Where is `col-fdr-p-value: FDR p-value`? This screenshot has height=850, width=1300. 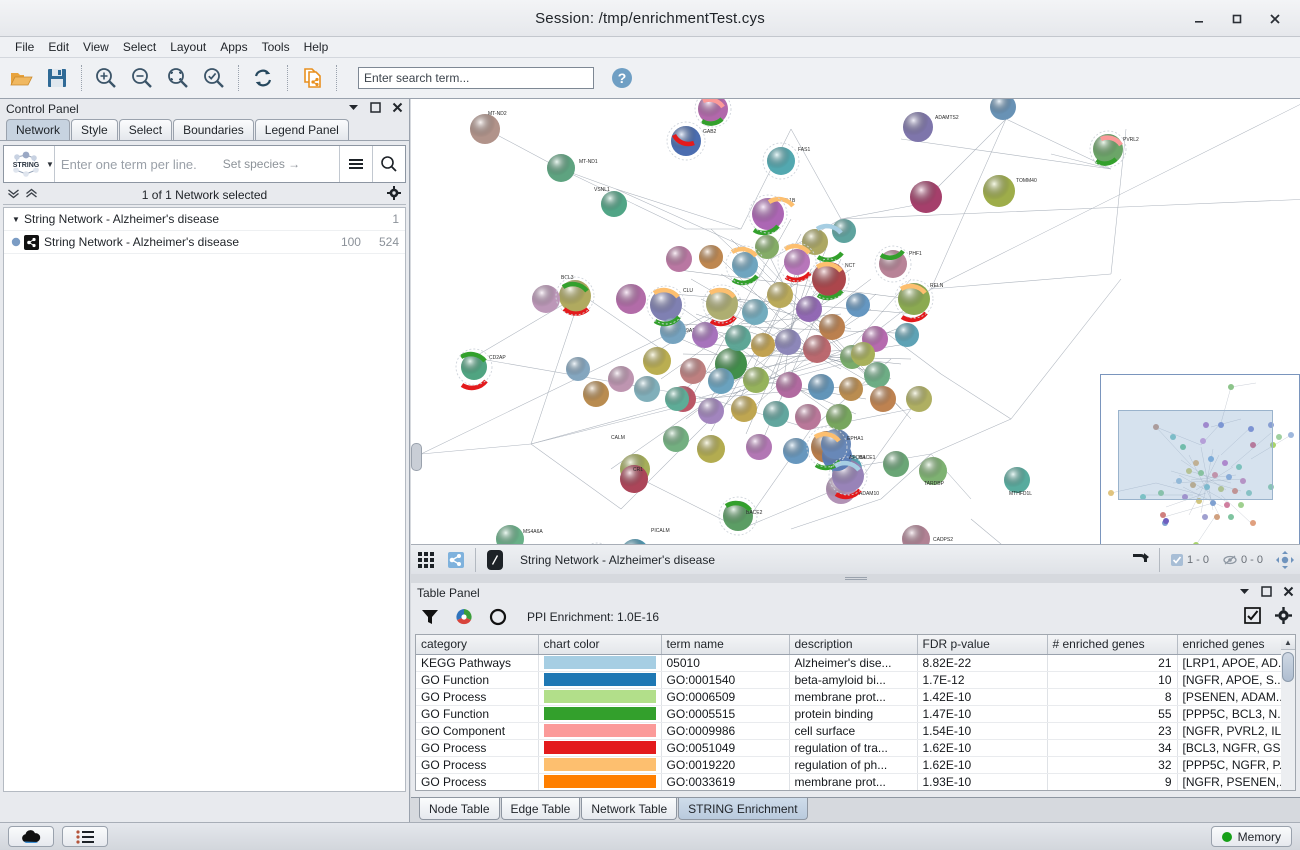
col-fdr-p-value: FDR p-value is located at coordinates (982, 645).